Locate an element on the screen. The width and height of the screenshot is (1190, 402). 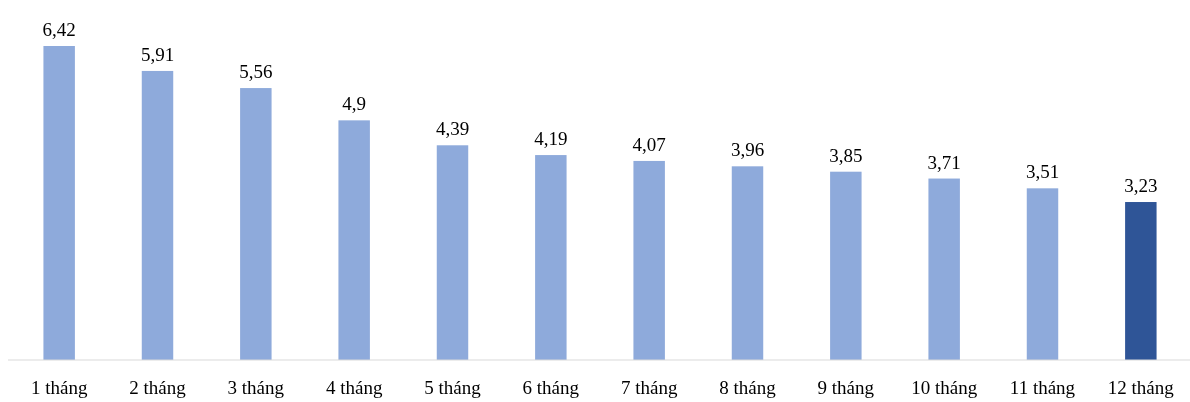
x-tick-label: 2 tháng is located at coordinates (158, 387).